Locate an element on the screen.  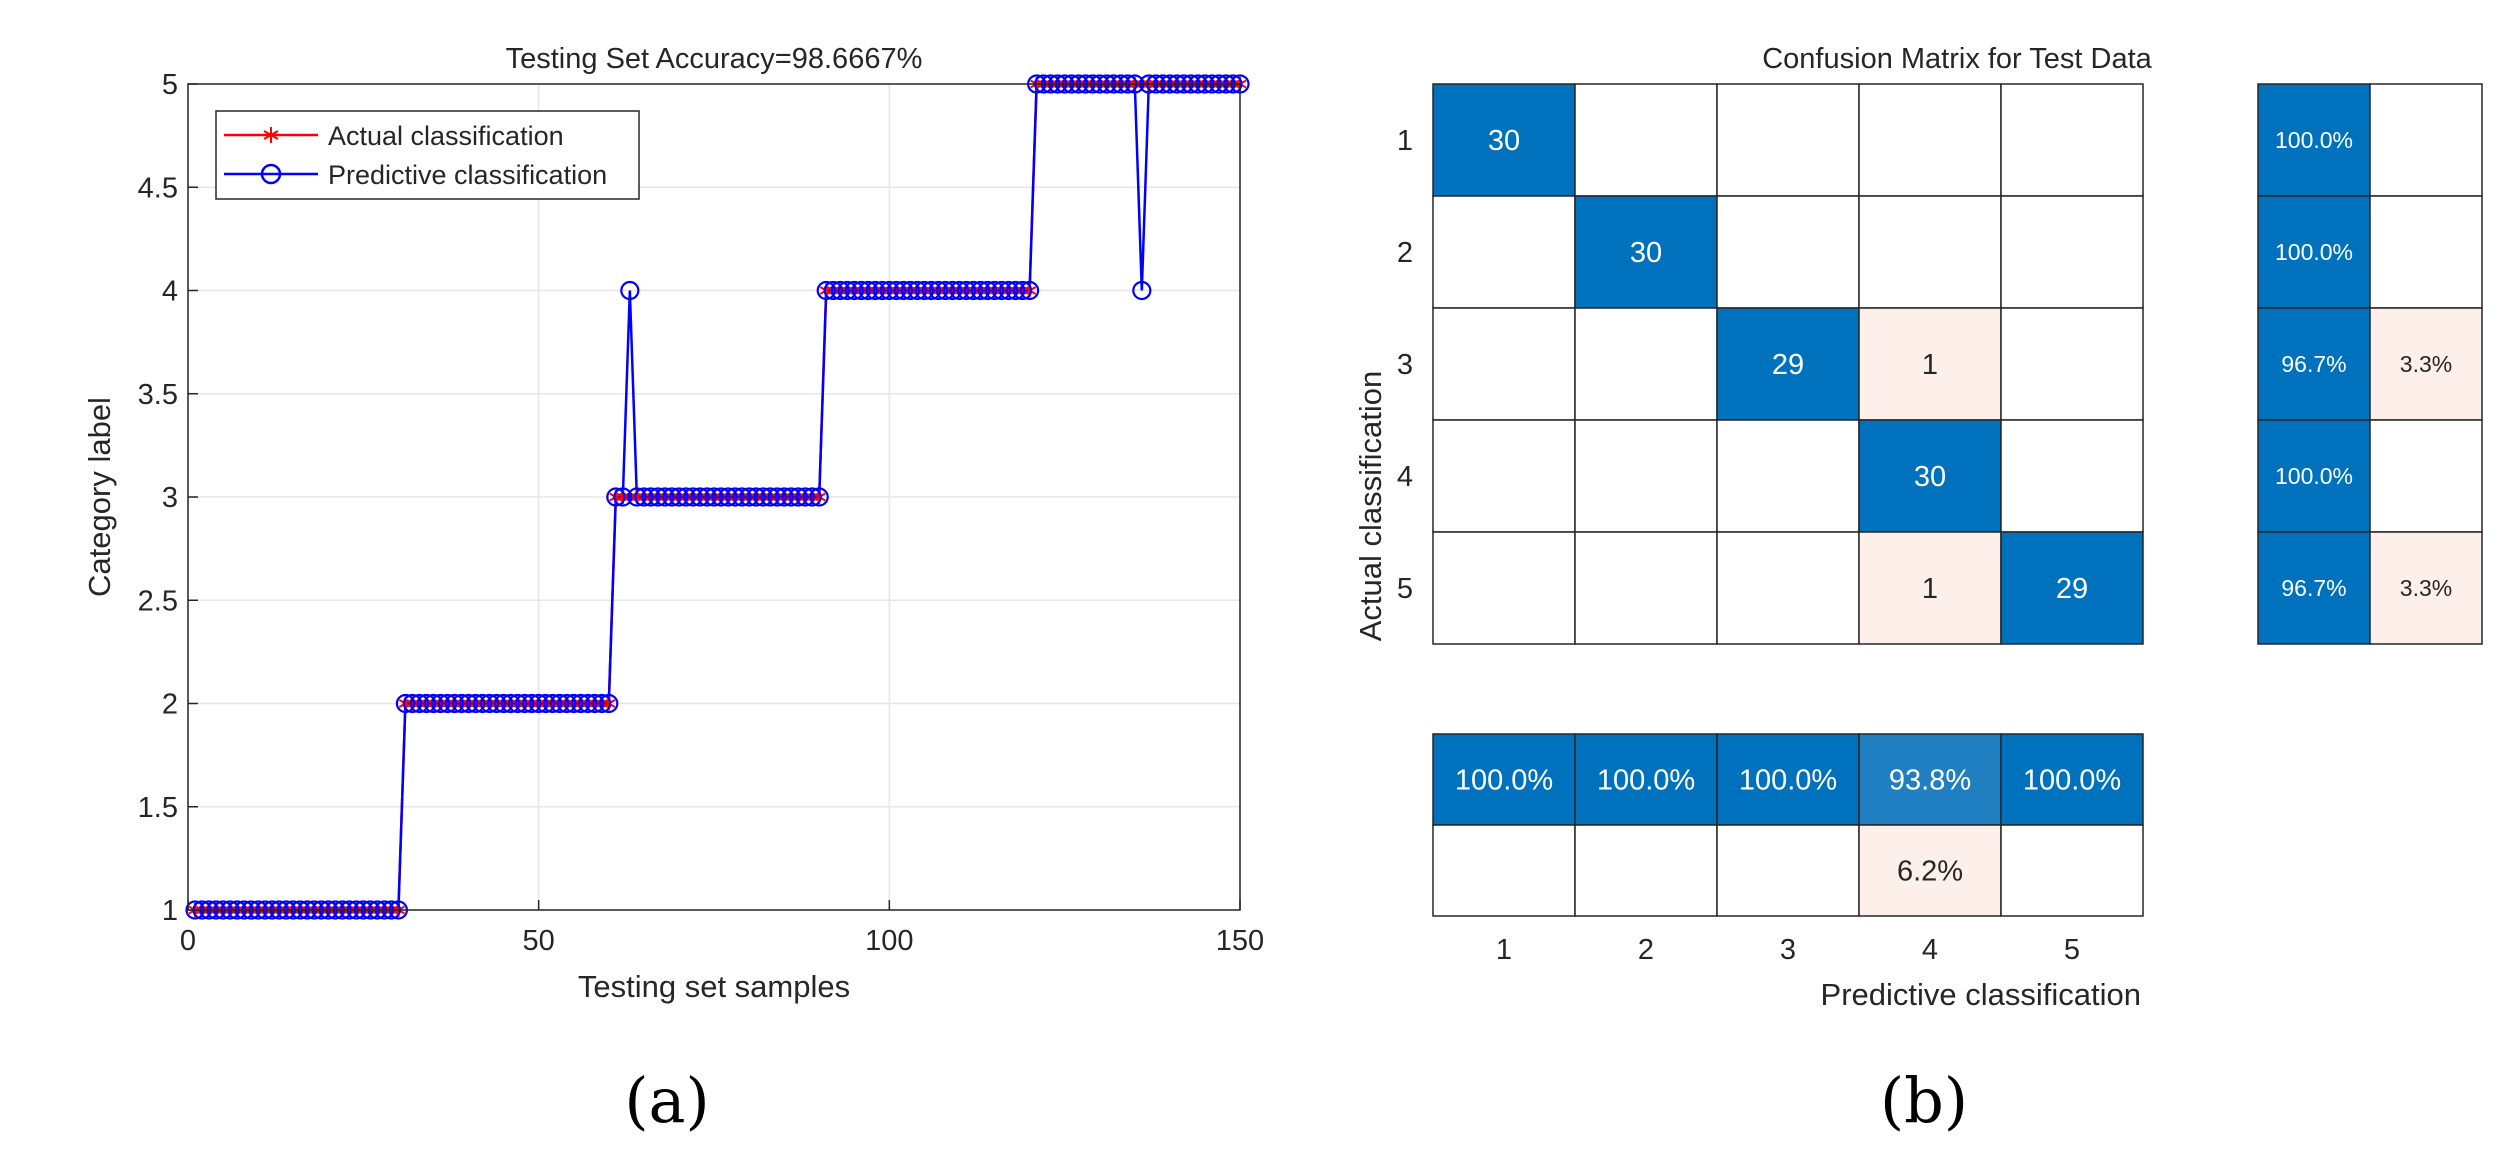
cm-row-tick-label: 5 is located at coordinates (1405, 589).